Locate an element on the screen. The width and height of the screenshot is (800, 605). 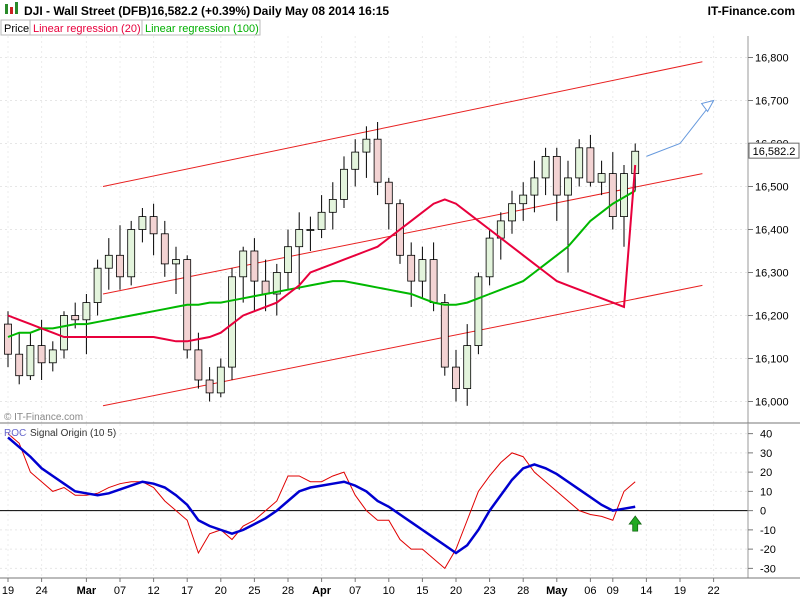
current-price-tag: 16,582.2 is located at coordinates (774, 150).